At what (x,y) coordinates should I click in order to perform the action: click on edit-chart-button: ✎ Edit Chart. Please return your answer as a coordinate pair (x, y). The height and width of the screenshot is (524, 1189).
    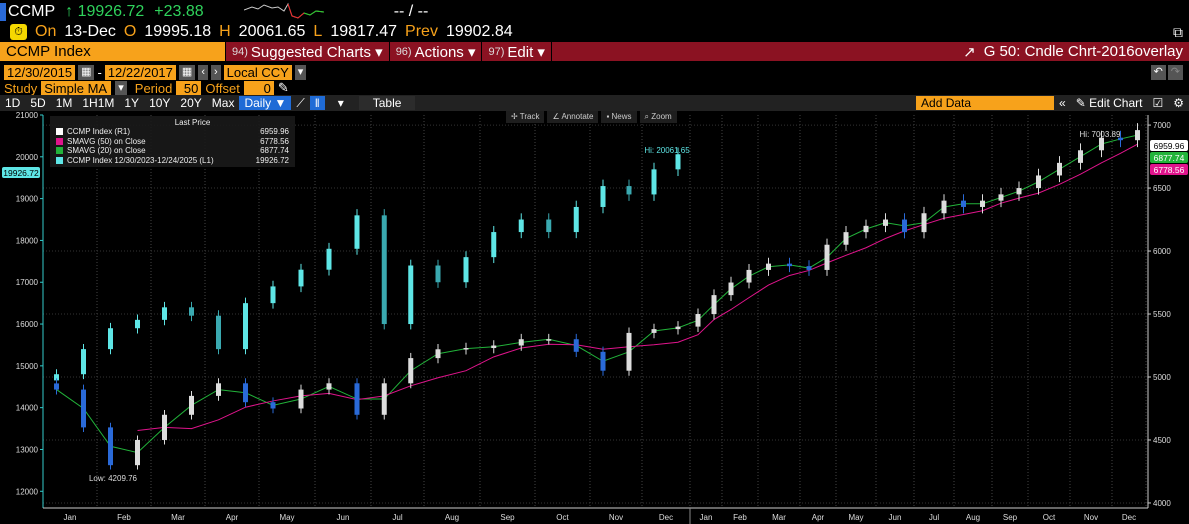
    Looking at the image, I should click on (1109, 103).